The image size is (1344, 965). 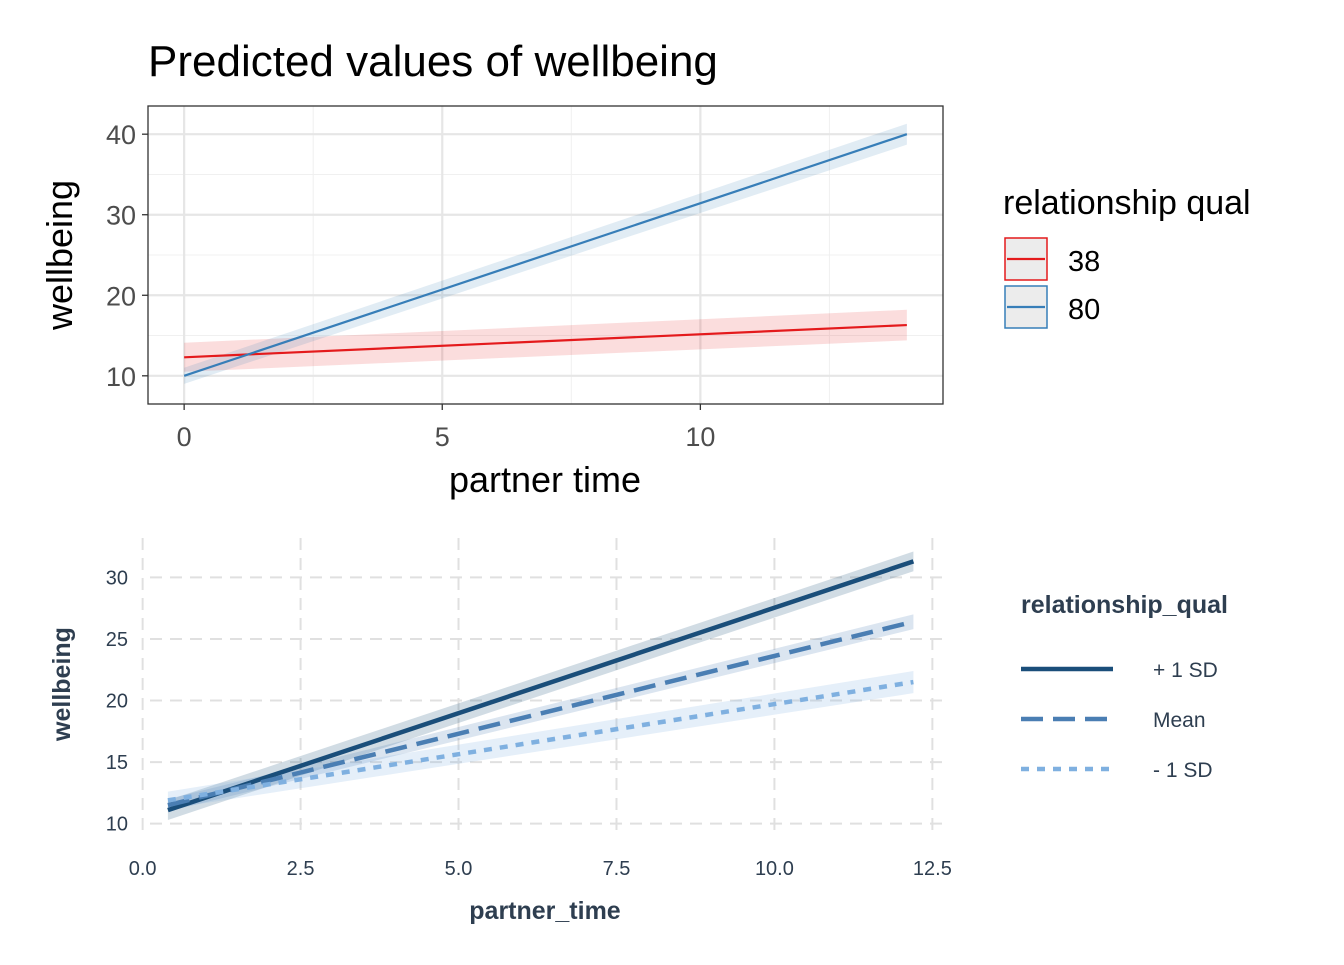 I want to click on top-y-tick-label: 30, so click(x=121, y=216).